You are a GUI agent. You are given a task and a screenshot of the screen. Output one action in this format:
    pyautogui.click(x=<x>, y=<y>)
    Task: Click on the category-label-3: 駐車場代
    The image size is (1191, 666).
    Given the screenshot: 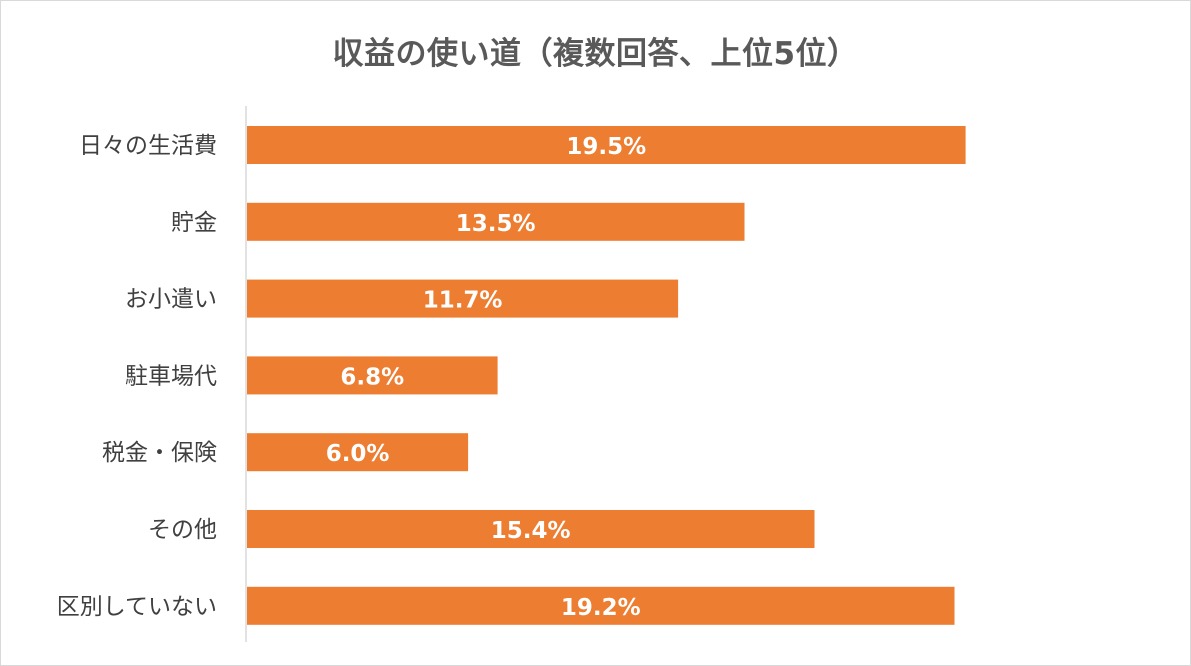 What is the action you would take?
    pyautogui.click(x=171, y=376)
    